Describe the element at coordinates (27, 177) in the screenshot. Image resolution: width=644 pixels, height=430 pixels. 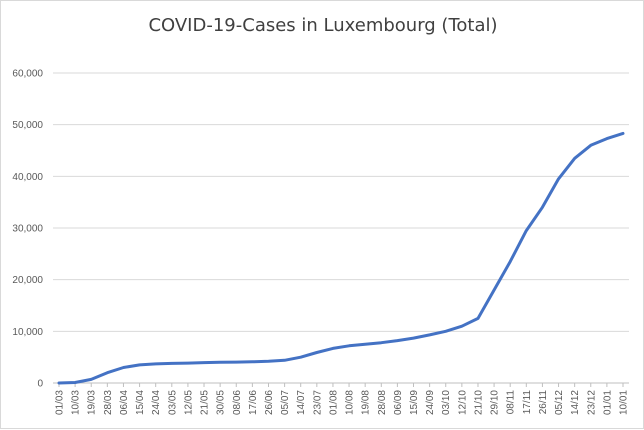
I see `y-tick-label: 40,000` at that location.